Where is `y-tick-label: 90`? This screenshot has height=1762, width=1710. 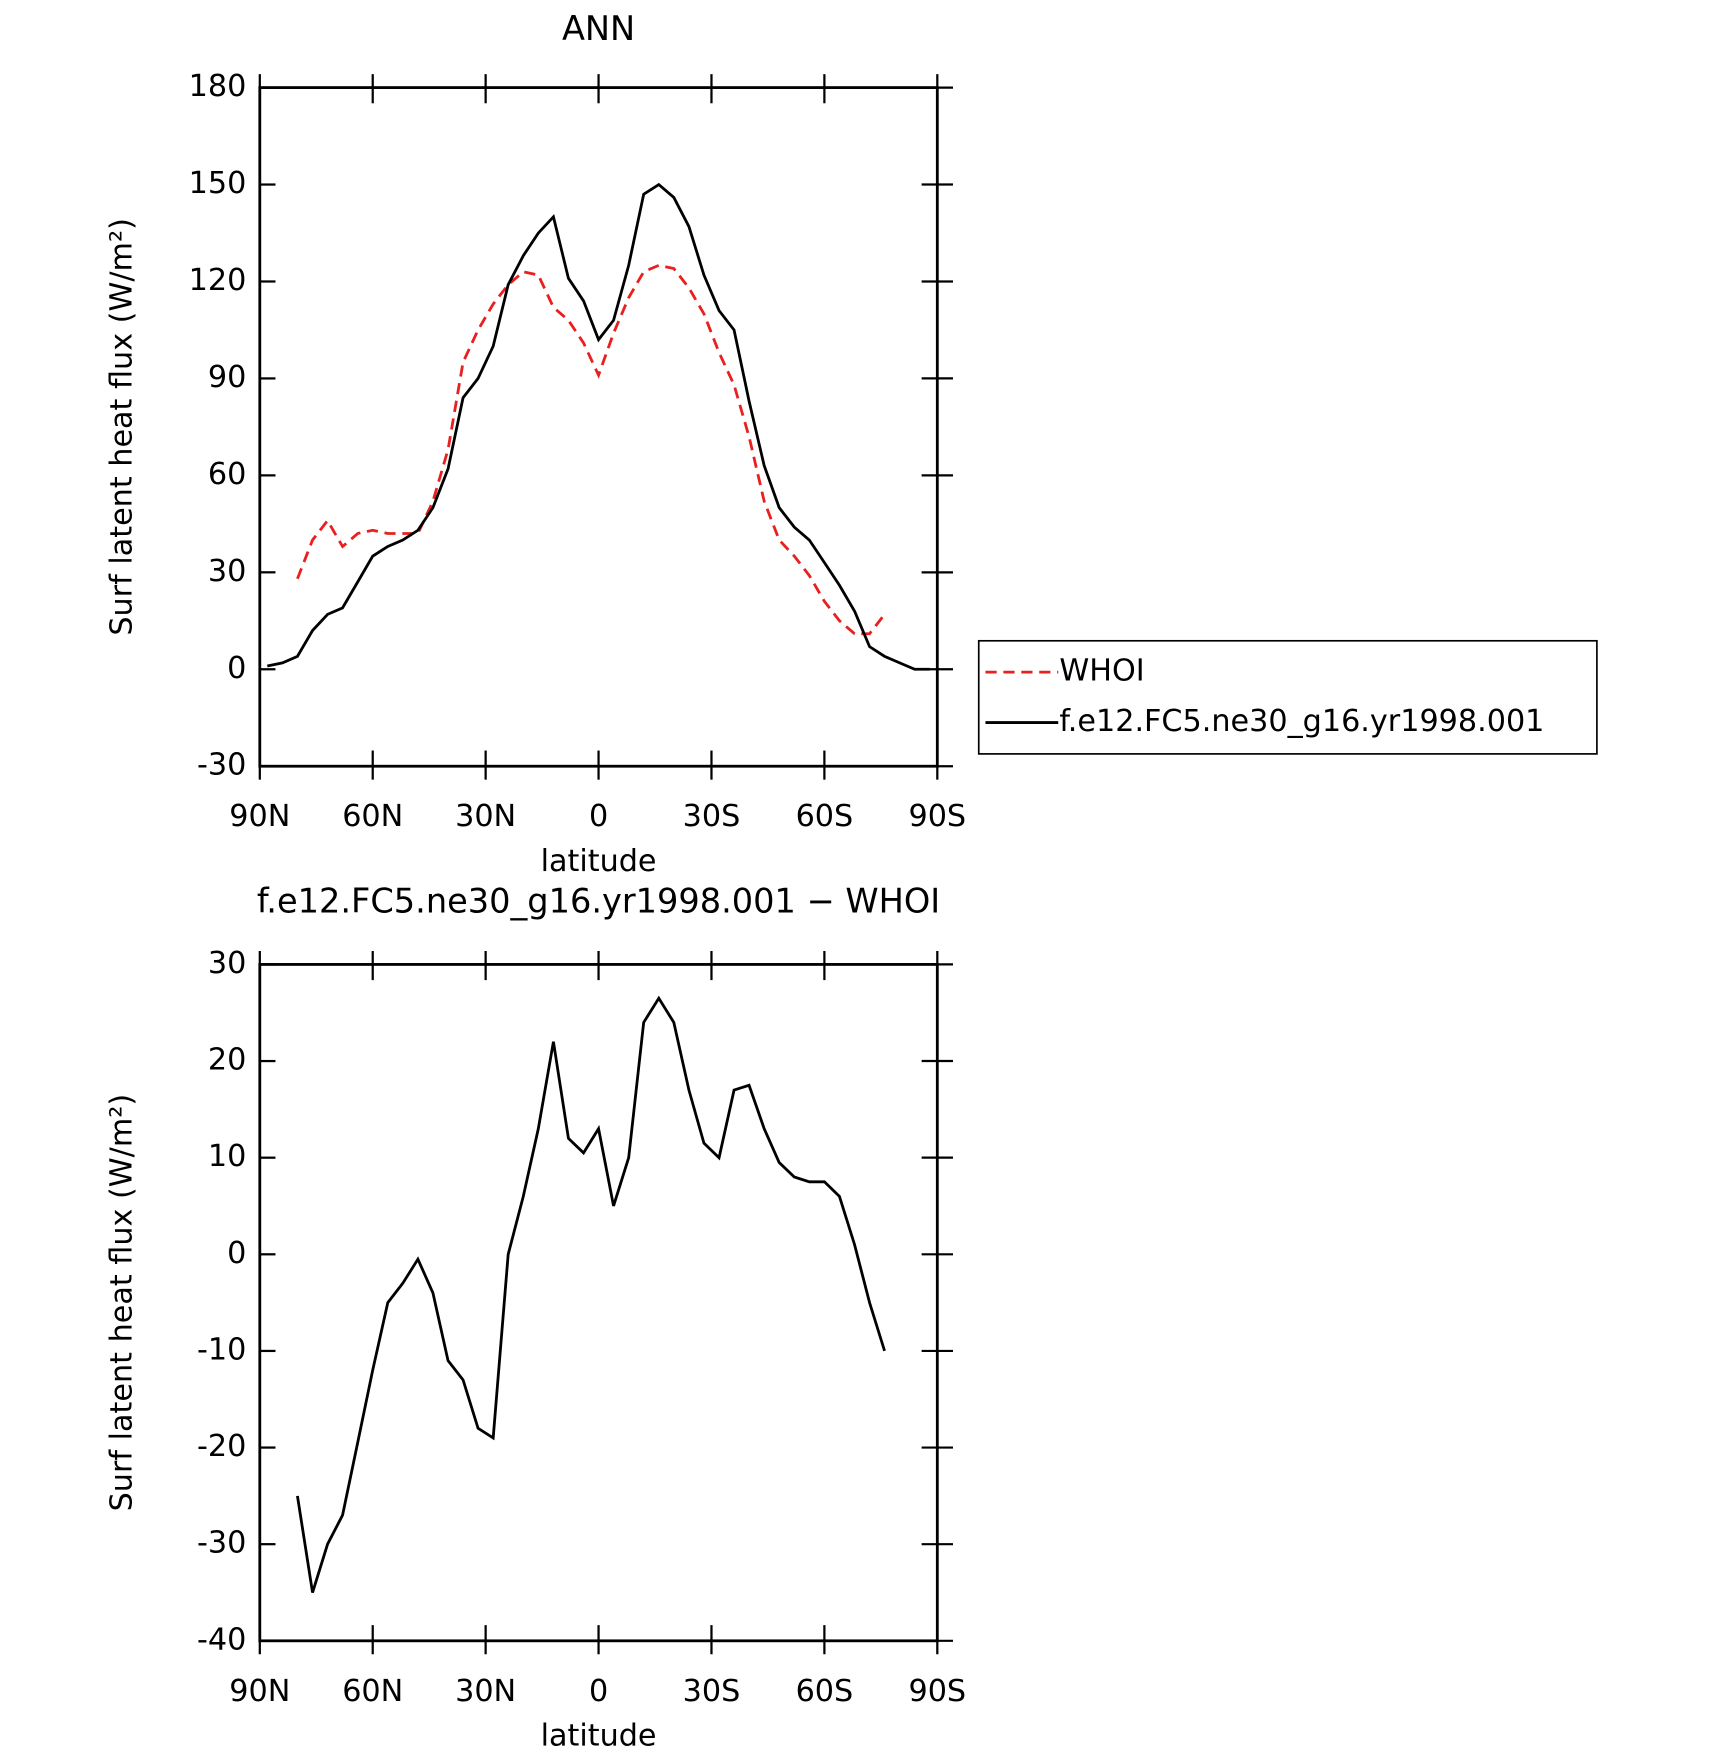 y-tick-label: 90 is located at coordinates (227, 377).